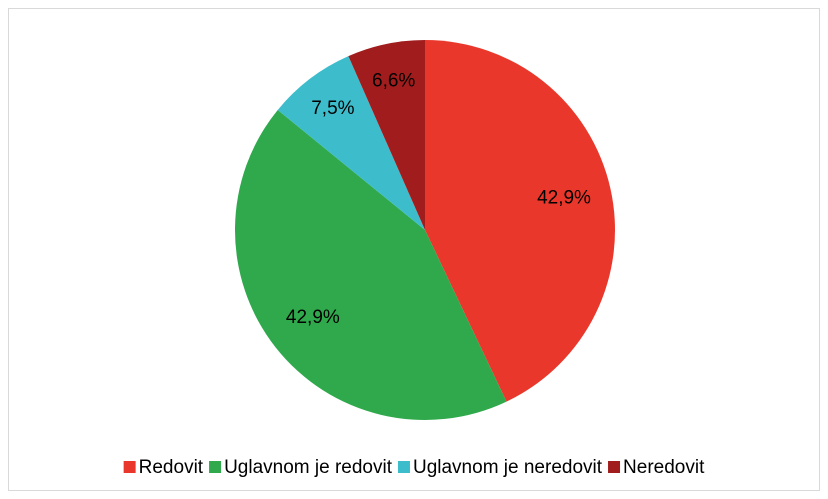  I want to click on data-label: 7,5%, so click(332, 108).